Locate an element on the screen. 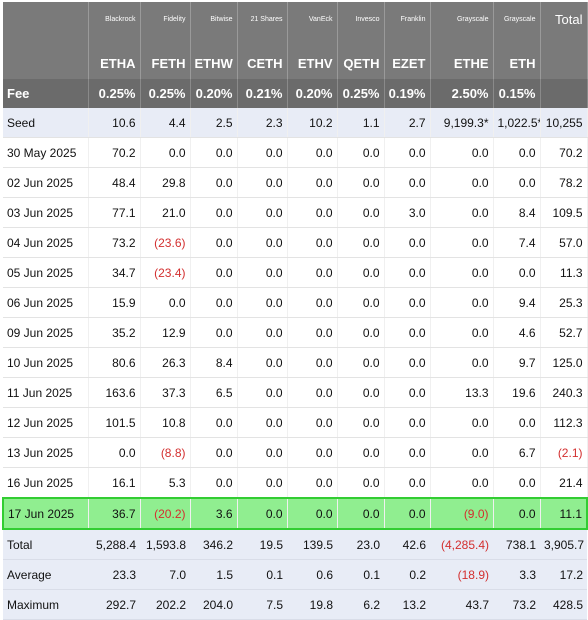  row-total-cell: 11.1 is located at coordinates (564, 513).